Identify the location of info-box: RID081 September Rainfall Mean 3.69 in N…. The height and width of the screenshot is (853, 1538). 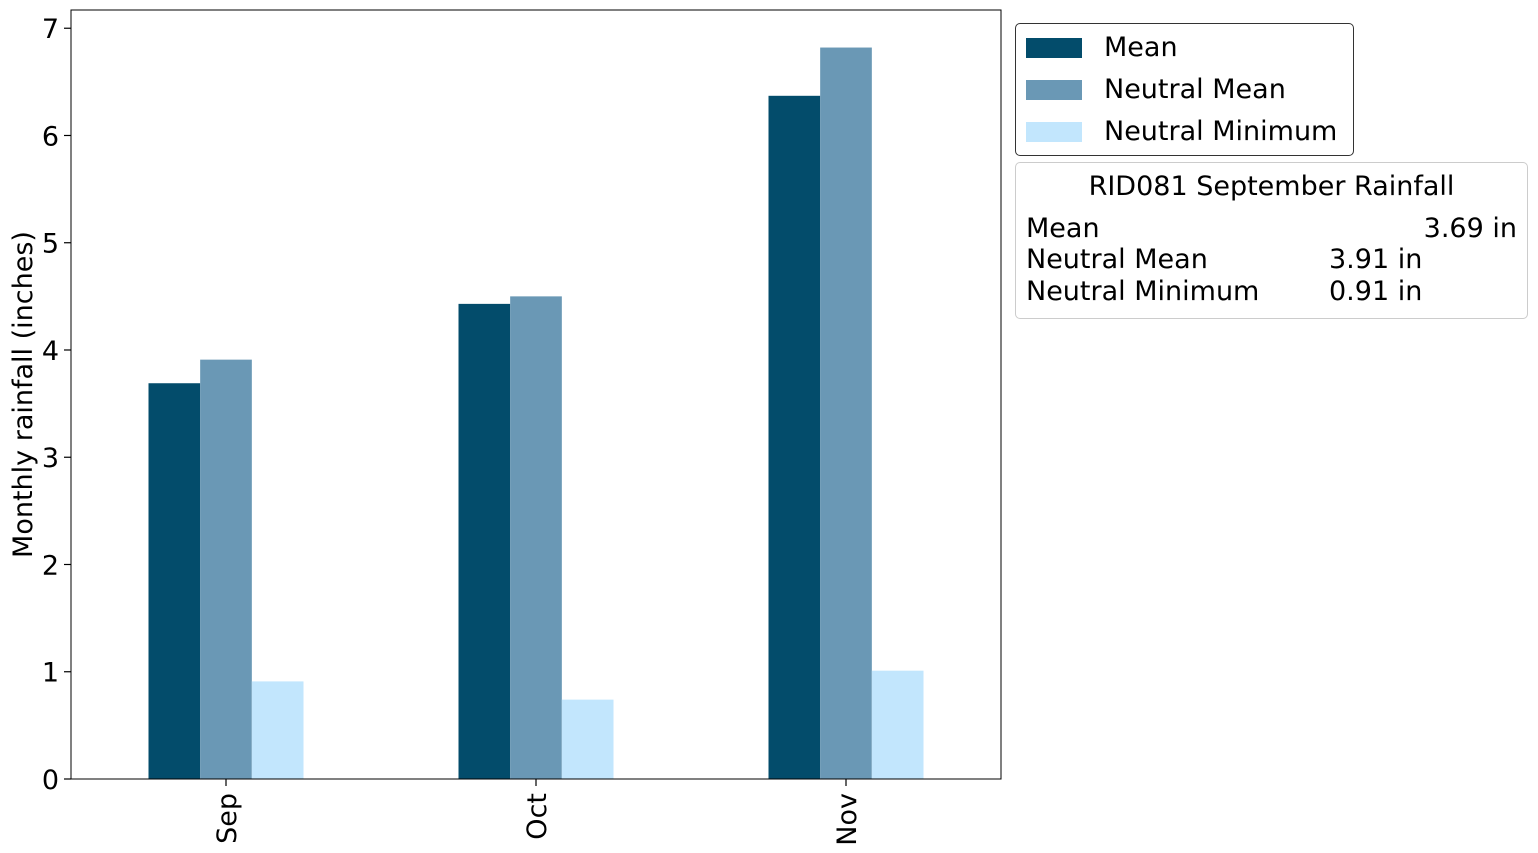
(1271, 240).